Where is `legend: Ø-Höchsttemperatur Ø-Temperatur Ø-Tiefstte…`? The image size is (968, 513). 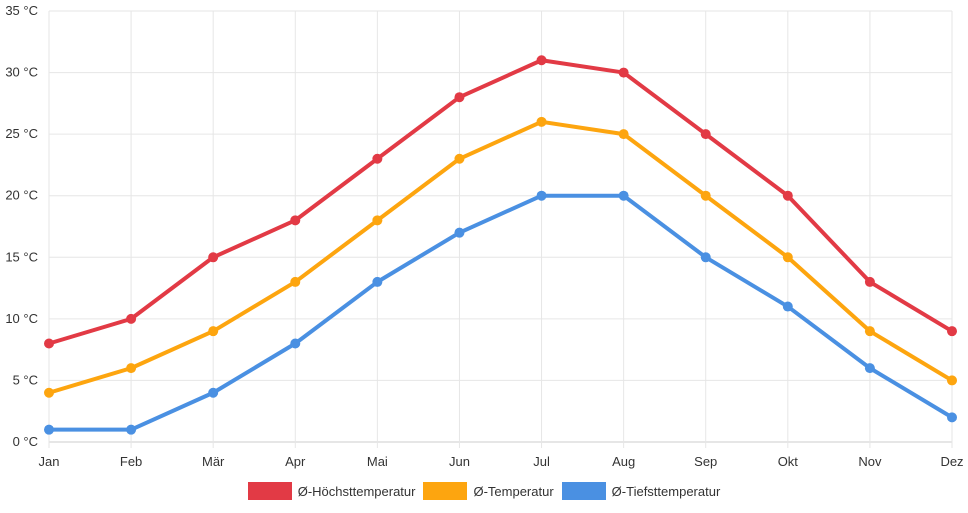 legend: Ø-Höchsttemperatur Ø-Temperatur Ø-Tiefstte… is located at coordinates (484, 491).